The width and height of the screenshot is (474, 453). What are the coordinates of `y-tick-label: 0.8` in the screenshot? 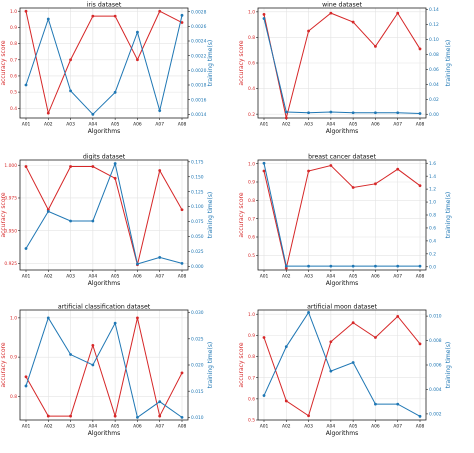 It's located at (251, 201).